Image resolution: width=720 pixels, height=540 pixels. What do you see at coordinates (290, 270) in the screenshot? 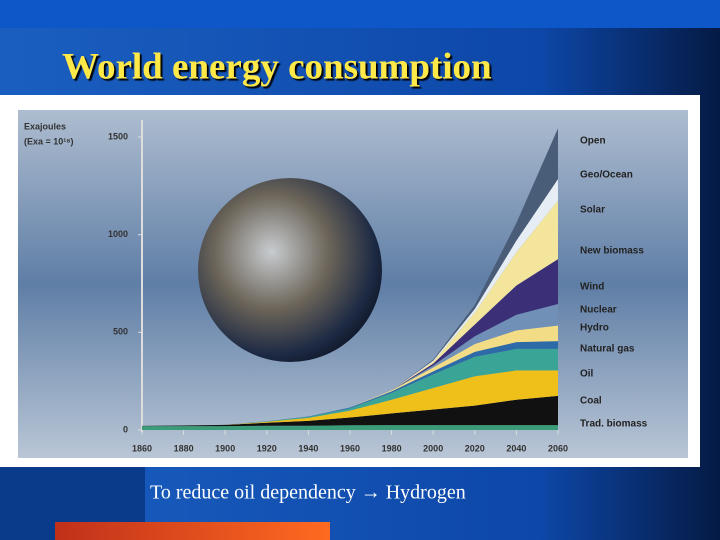
I see `earth-image` at bounding box center [290, 270].